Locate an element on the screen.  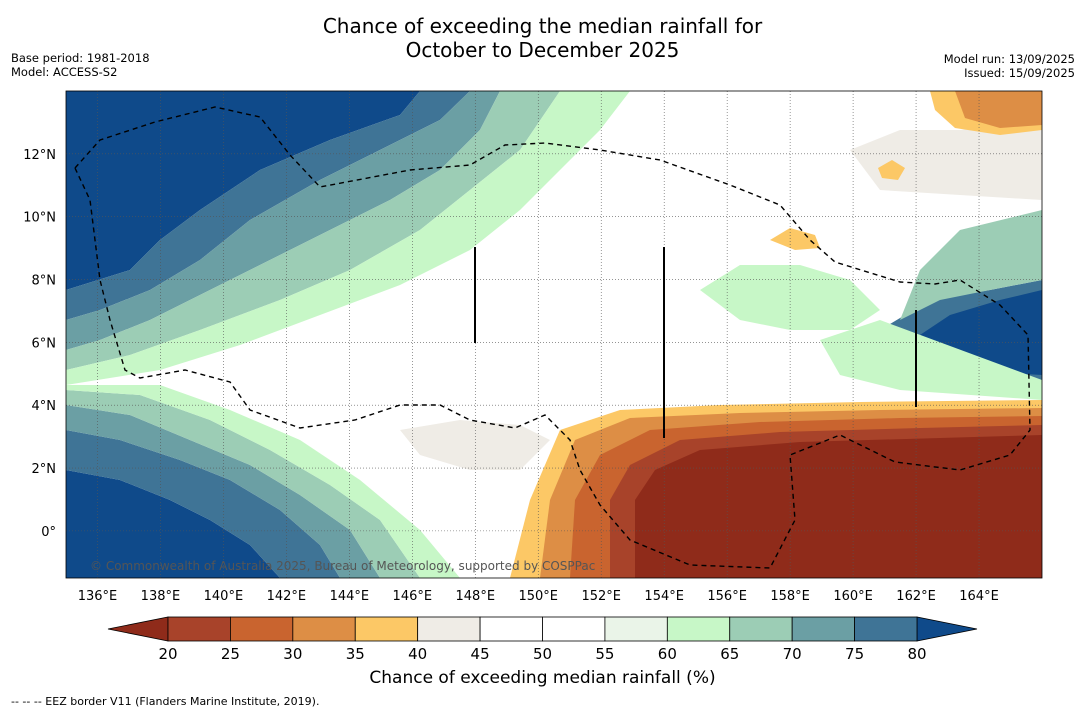
colorbar-under-extension is located at coordinates (138, 629).